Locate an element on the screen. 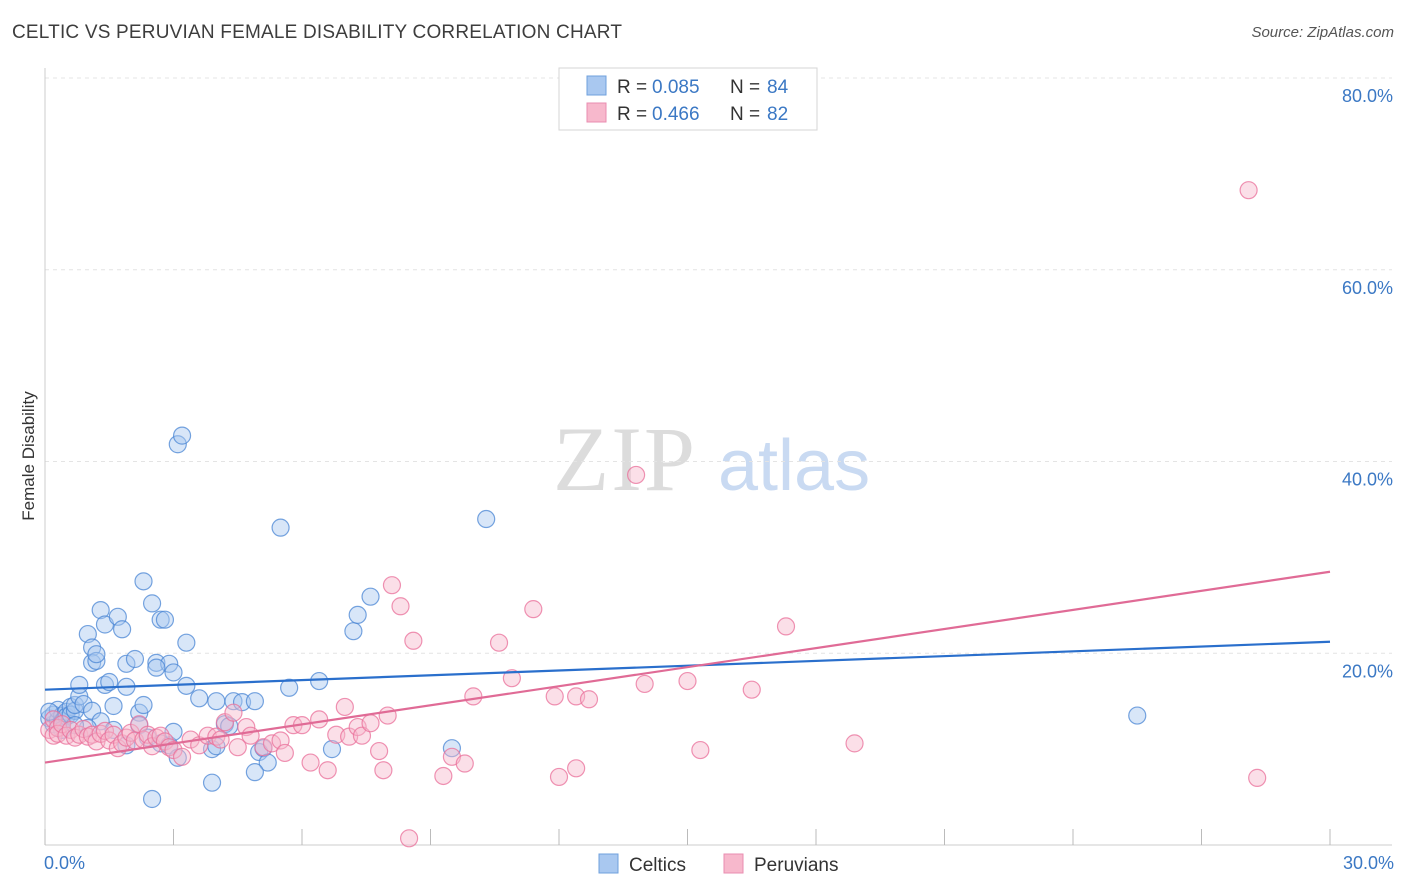 Image resolution: width=1406 pixels, height=892 pixels. legend-r-value-1: 0.085 is located at coordinates (676, 87).